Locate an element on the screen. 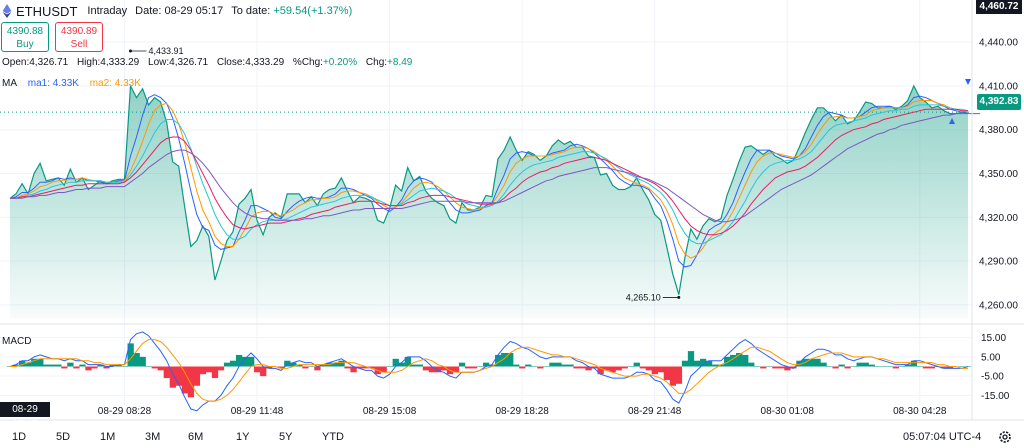 The height and width of the screenshot is (448, 1024). date-label: Date: 08-29 05:17 is located at coordinates (179, 11).